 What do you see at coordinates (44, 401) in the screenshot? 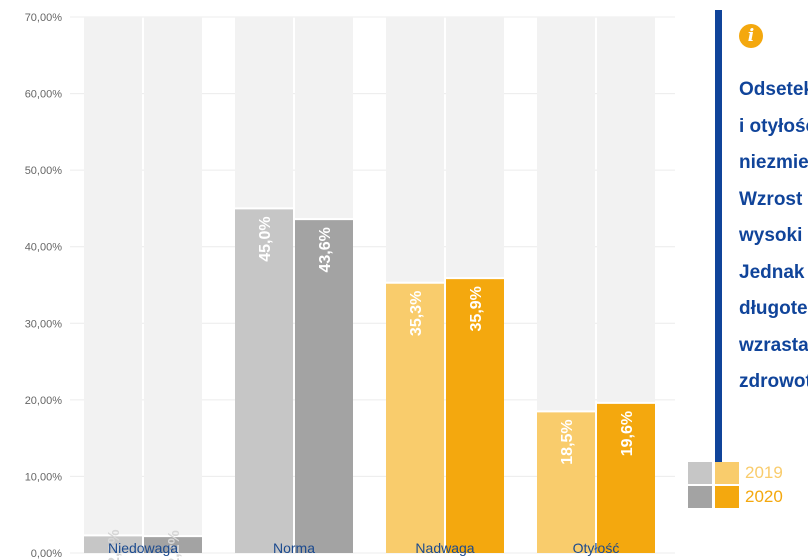
I see `y-tick-label: 20,00%` at bounding box center [44, 401].